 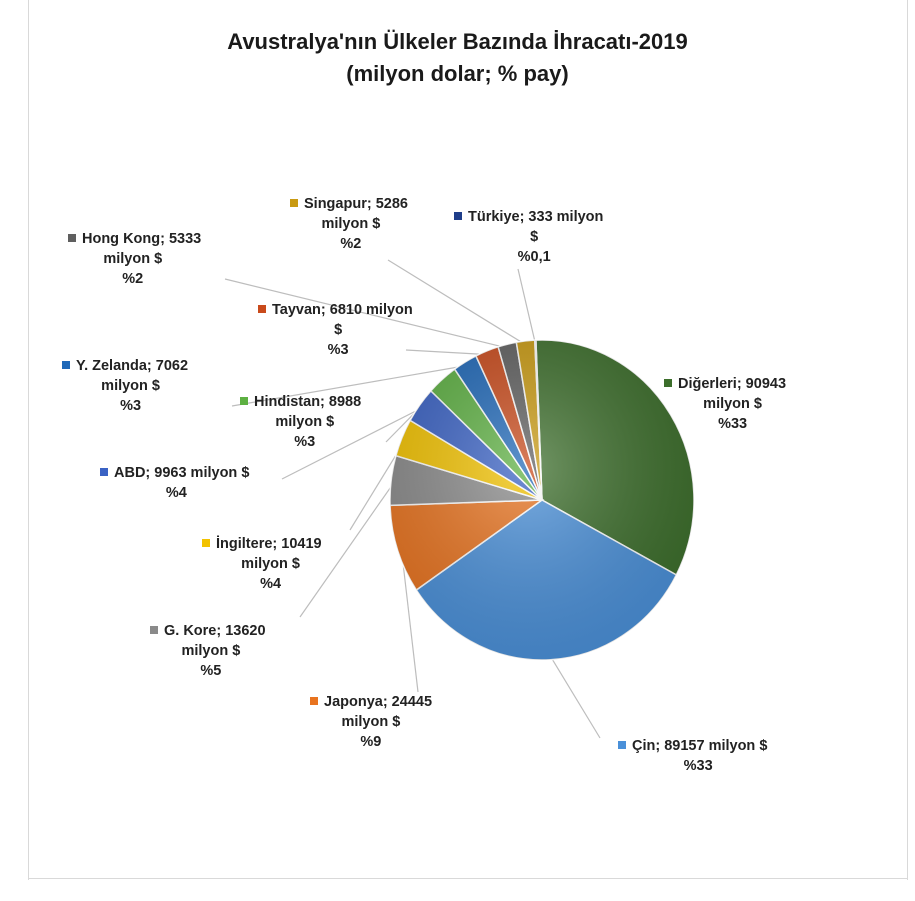 I want to click on slice-label-digerleri: Diğerleri; 90943 milyon $ %33, so click(x=732, y=404).